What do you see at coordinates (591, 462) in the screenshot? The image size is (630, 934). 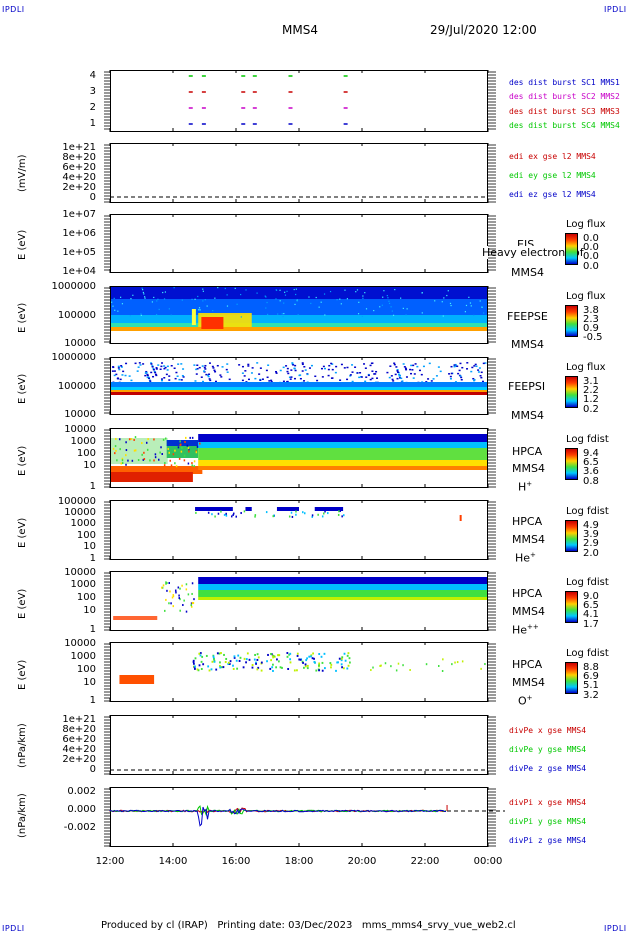 I see `colorbar-value: 6.5` at bounding box center [591, 462].